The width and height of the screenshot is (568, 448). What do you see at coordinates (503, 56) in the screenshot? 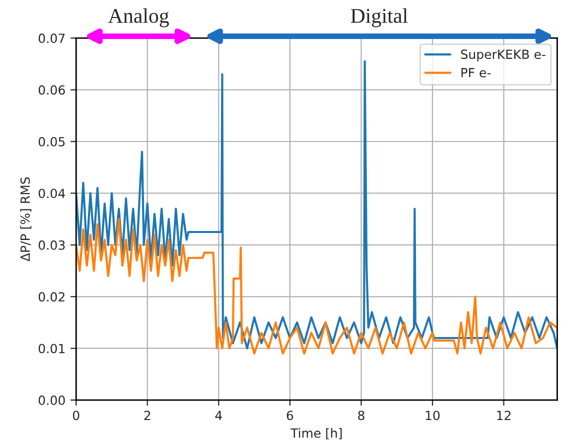
I see `legend-label: SuperKEKB e-` at bounding box center [503, 56].